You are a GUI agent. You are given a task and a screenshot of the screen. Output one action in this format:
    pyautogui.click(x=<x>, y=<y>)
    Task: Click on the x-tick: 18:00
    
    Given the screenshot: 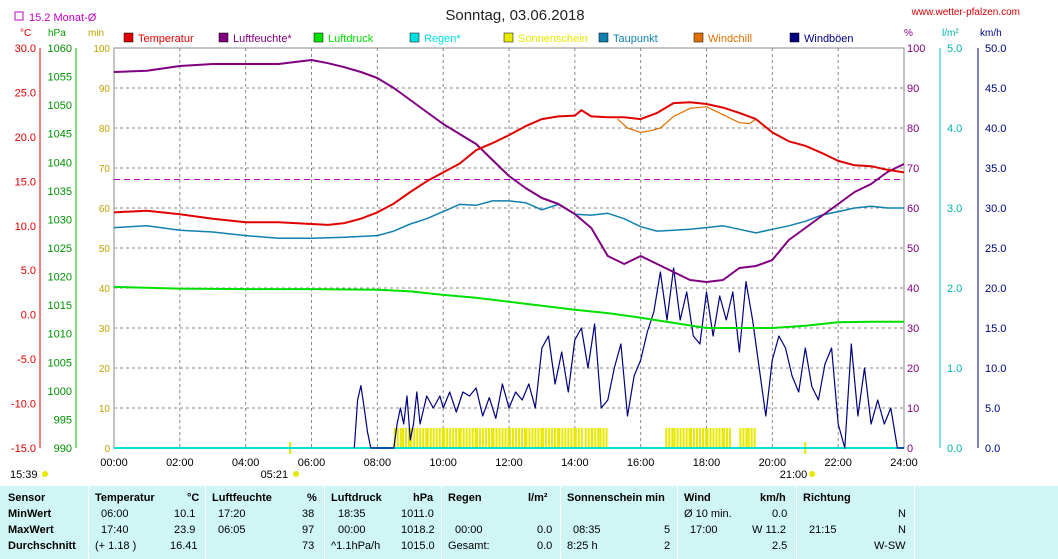 What is the action you would take?
    pyautogui.click(x=707, y=463)
    